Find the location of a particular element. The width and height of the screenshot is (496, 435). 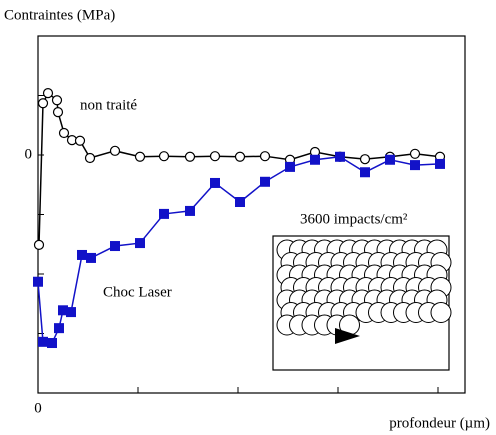

y-tick-label: 0 is located at coordinates (29, 154).